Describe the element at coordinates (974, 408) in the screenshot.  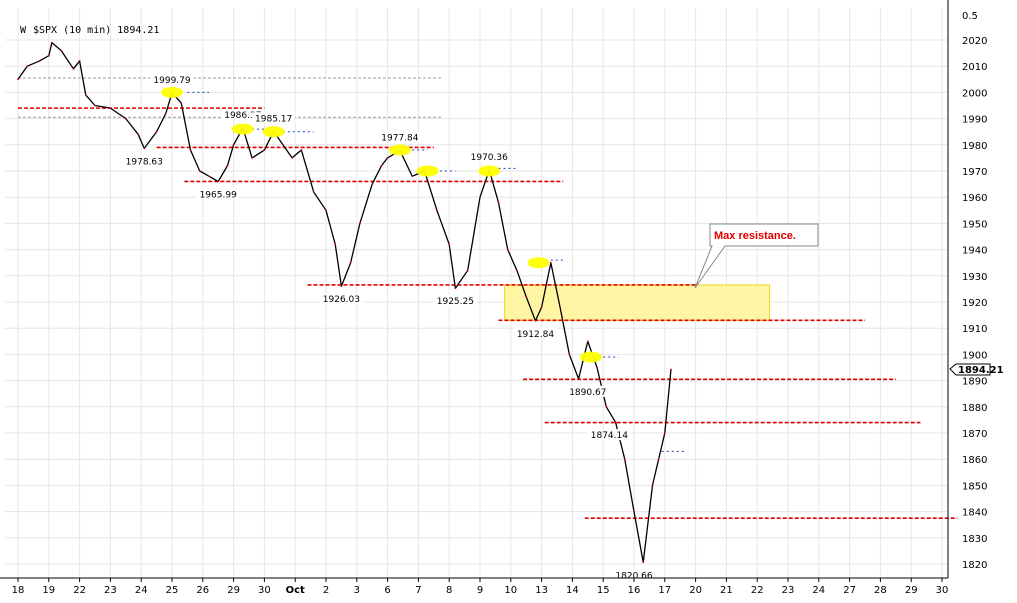
I see `y-tick-label: 1880` at that location.